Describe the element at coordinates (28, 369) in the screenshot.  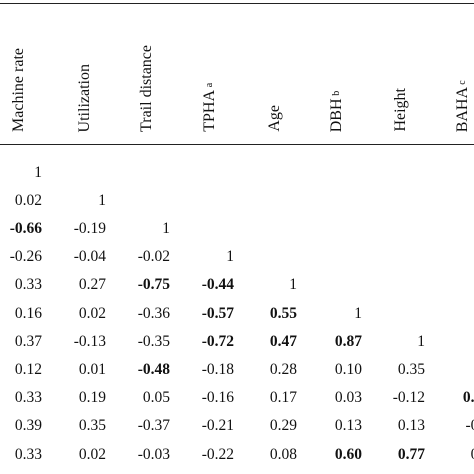
I see `table-cell: 0.12` at that location.